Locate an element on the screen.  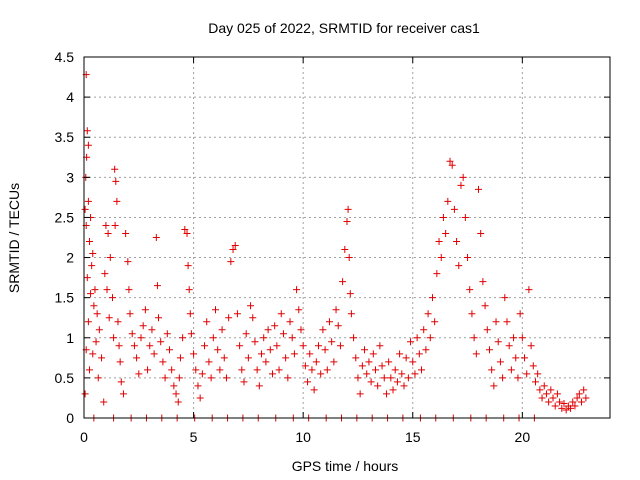
y-axis-label: SRMTID / TECUs is located at coordinates (14, 238).